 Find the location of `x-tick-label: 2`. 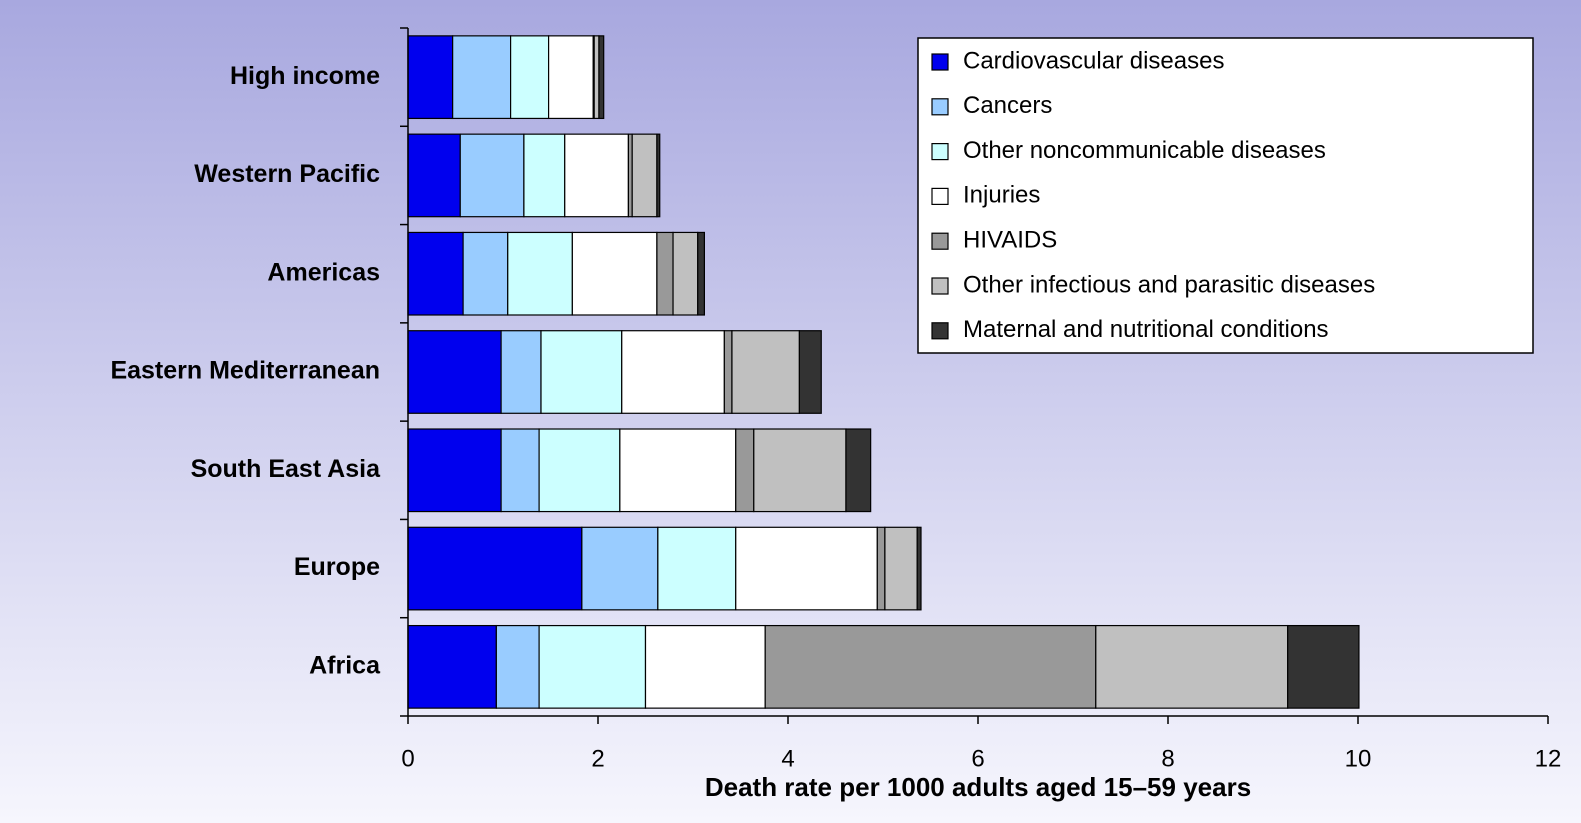

x-tick-label: 2 is located at coordinates (597, 758).